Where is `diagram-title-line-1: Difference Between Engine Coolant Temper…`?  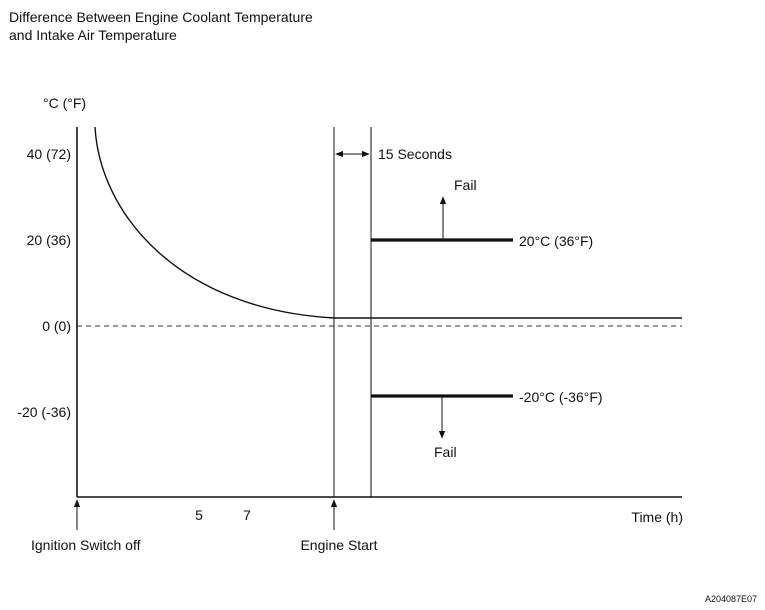 diagram-title-line-1: Difference Between Engine Coolant Temper… is located at coordinates (161, 17).